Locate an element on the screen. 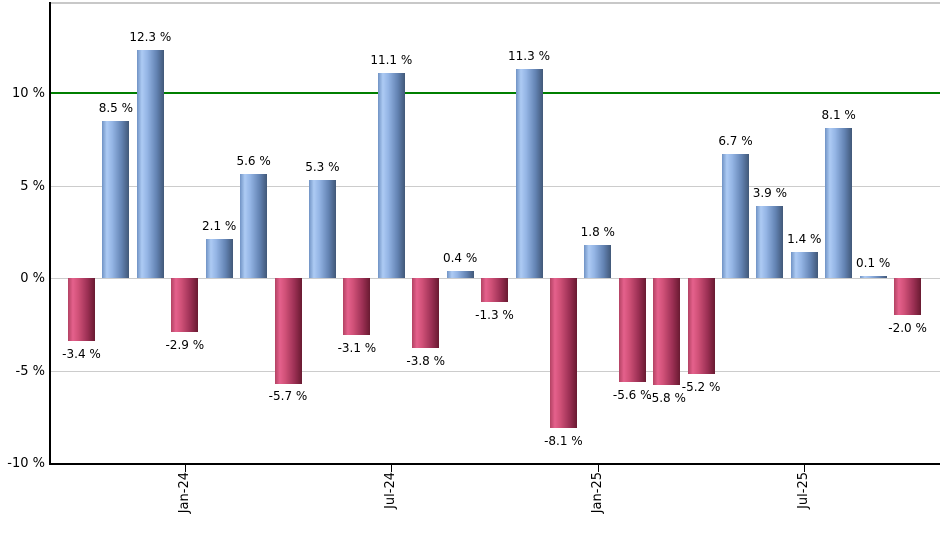 Image resolution: width=940 pixels, height=550 pixels. bar-value-label: -3.1 % is located at coordinates (357, 348).